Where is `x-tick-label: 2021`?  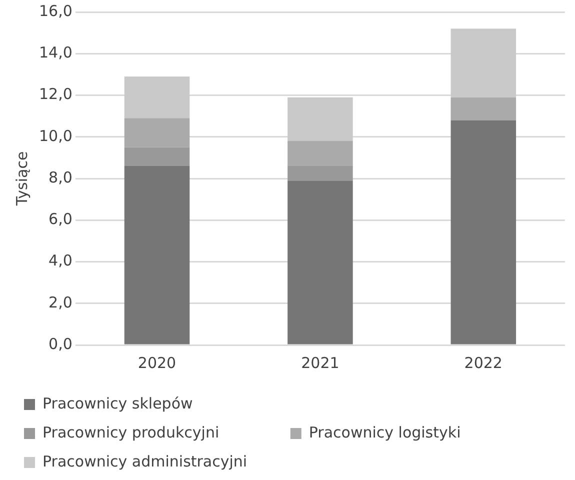
x-tick-label: 2021 is located at coordinates (320, 363).